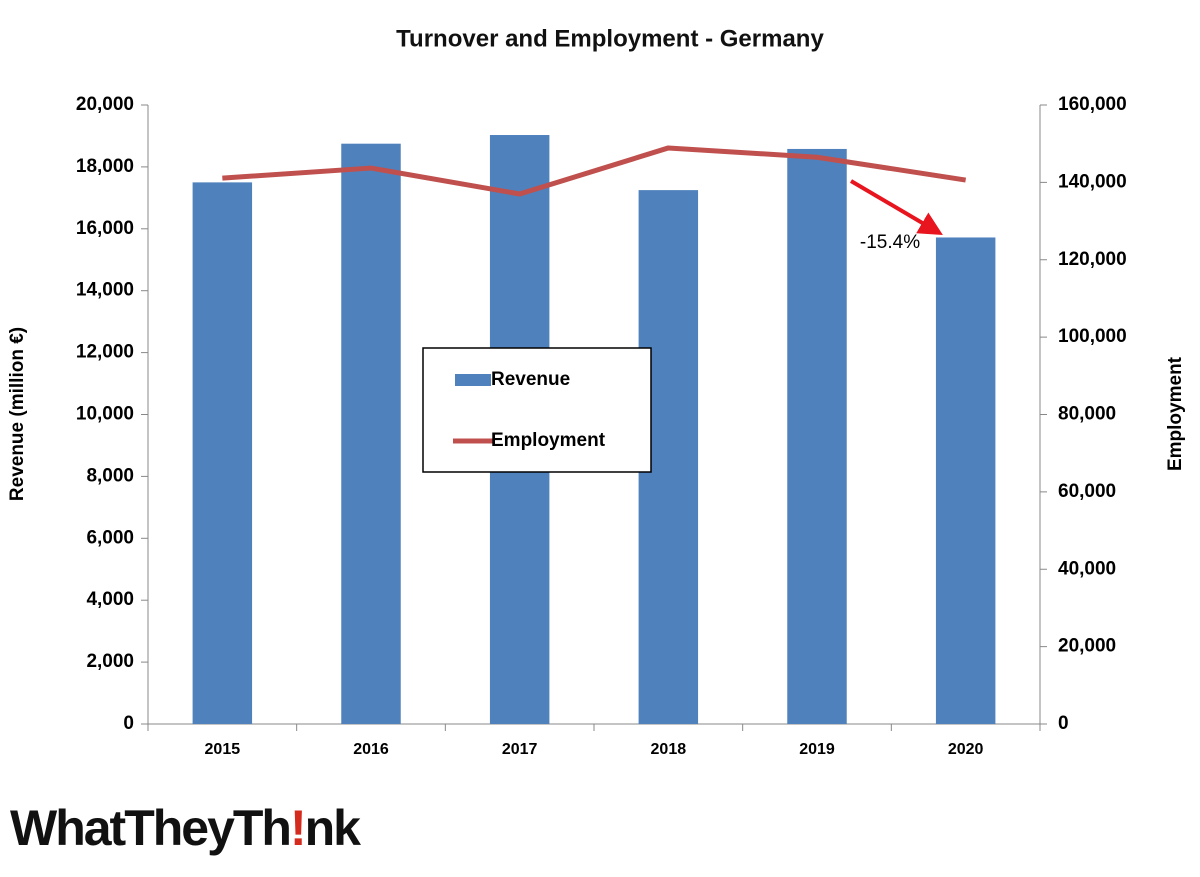 This screenshot has width=1200, height=877. What do you see at coordinates (110, 661) in the screenshot?
I see `y-tick-label: 2,000` at bounding box center [110, 661].